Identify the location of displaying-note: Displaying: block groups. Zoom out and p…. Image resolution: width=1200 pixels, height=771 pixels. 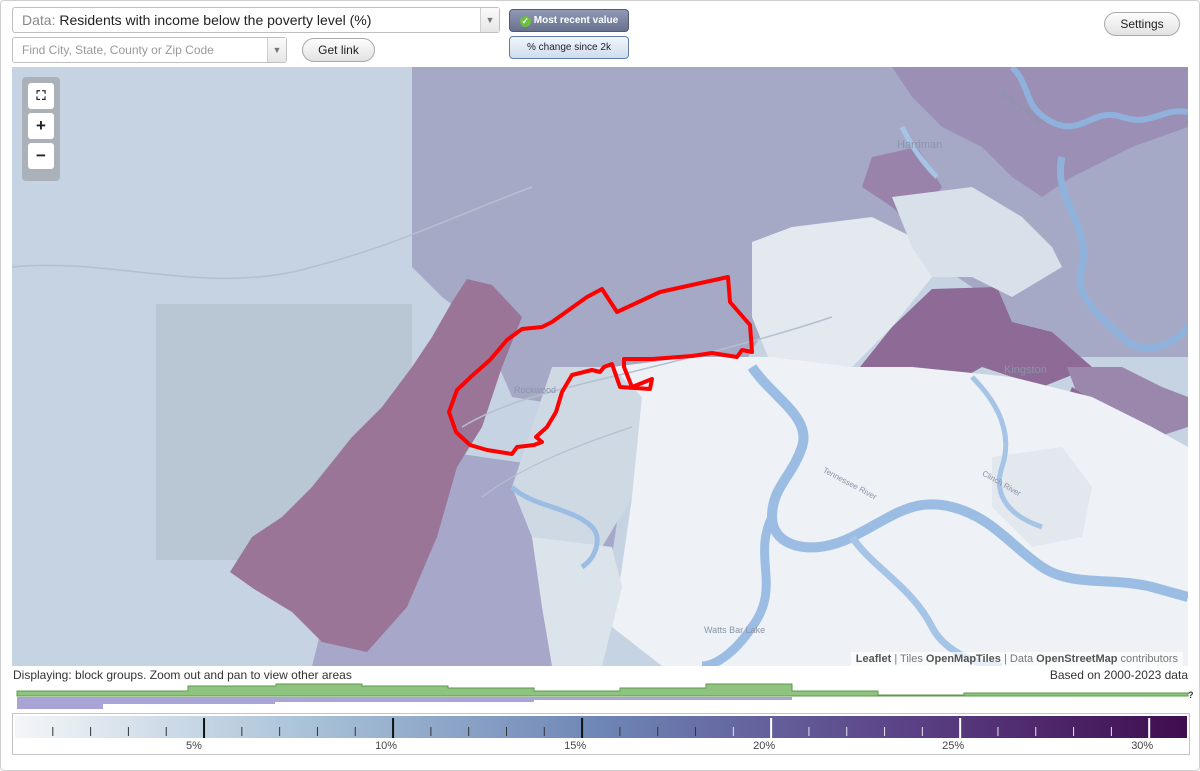
(182, 675).